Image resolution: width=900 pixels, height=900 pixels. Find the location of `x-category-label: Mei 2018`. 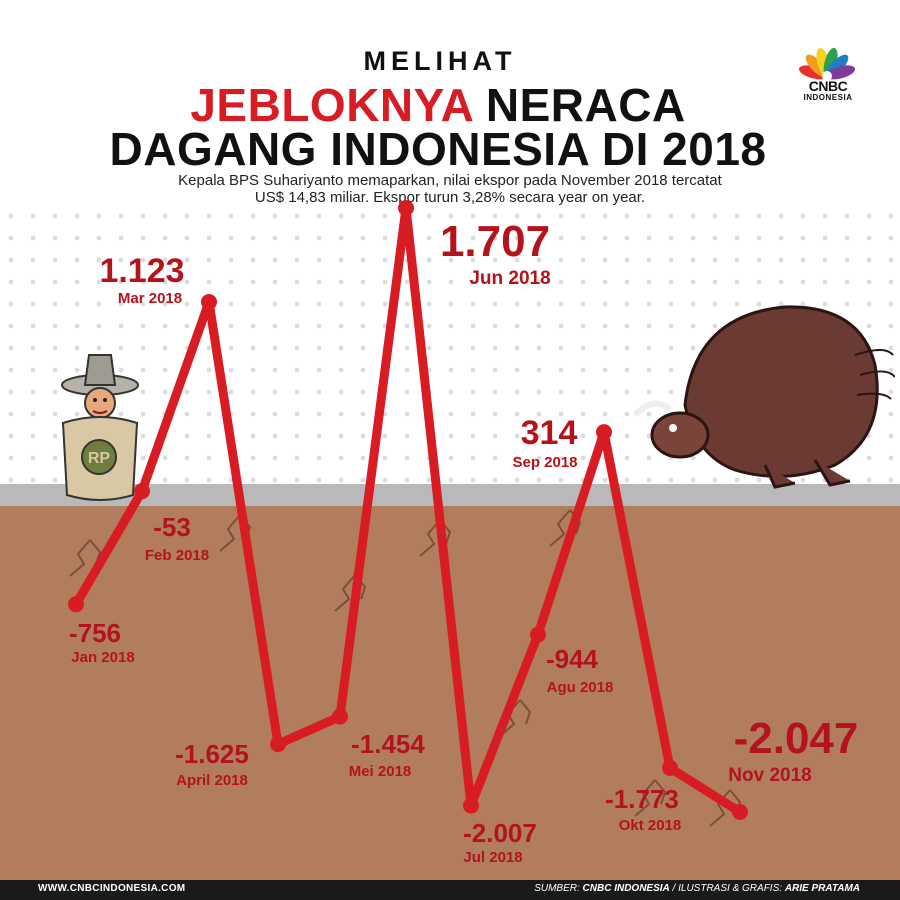

x-category-label: Mei 2018 is located at coordinates (380, 771).